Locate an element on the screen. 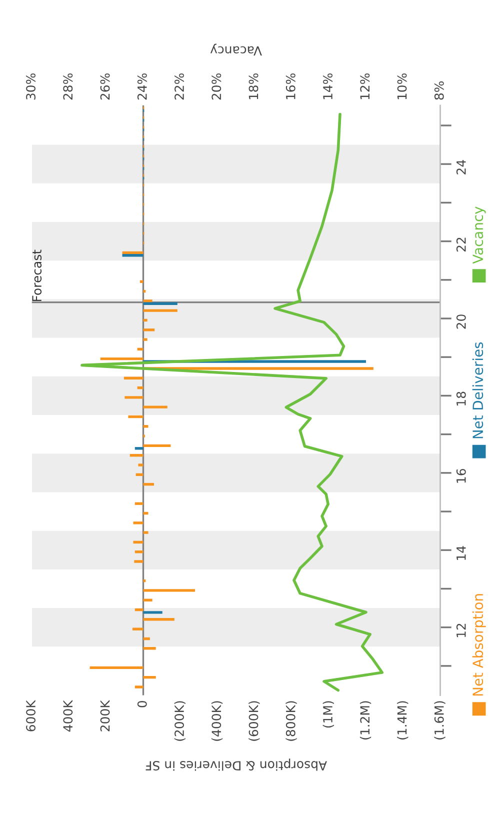  text: Net Deliveries is located at coordinates (478, 390).